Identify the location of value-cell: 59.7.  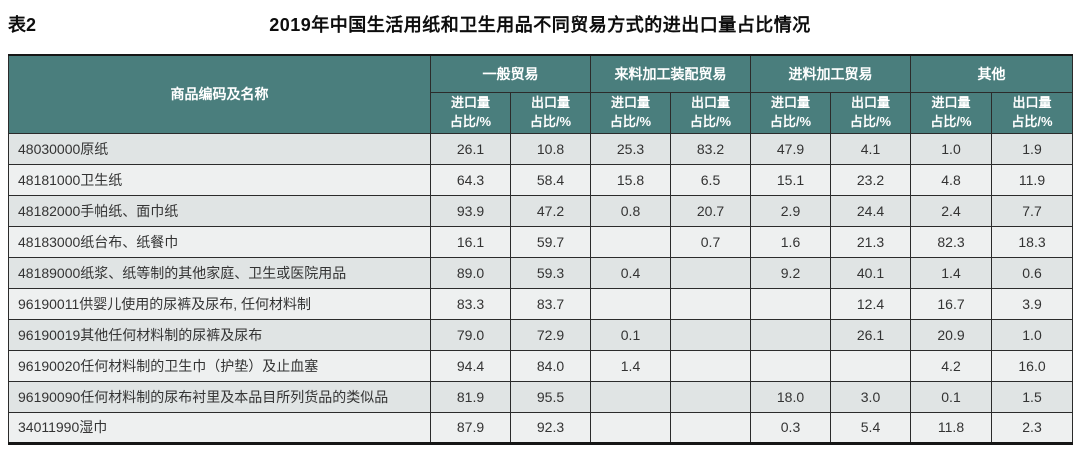
(550, 241).